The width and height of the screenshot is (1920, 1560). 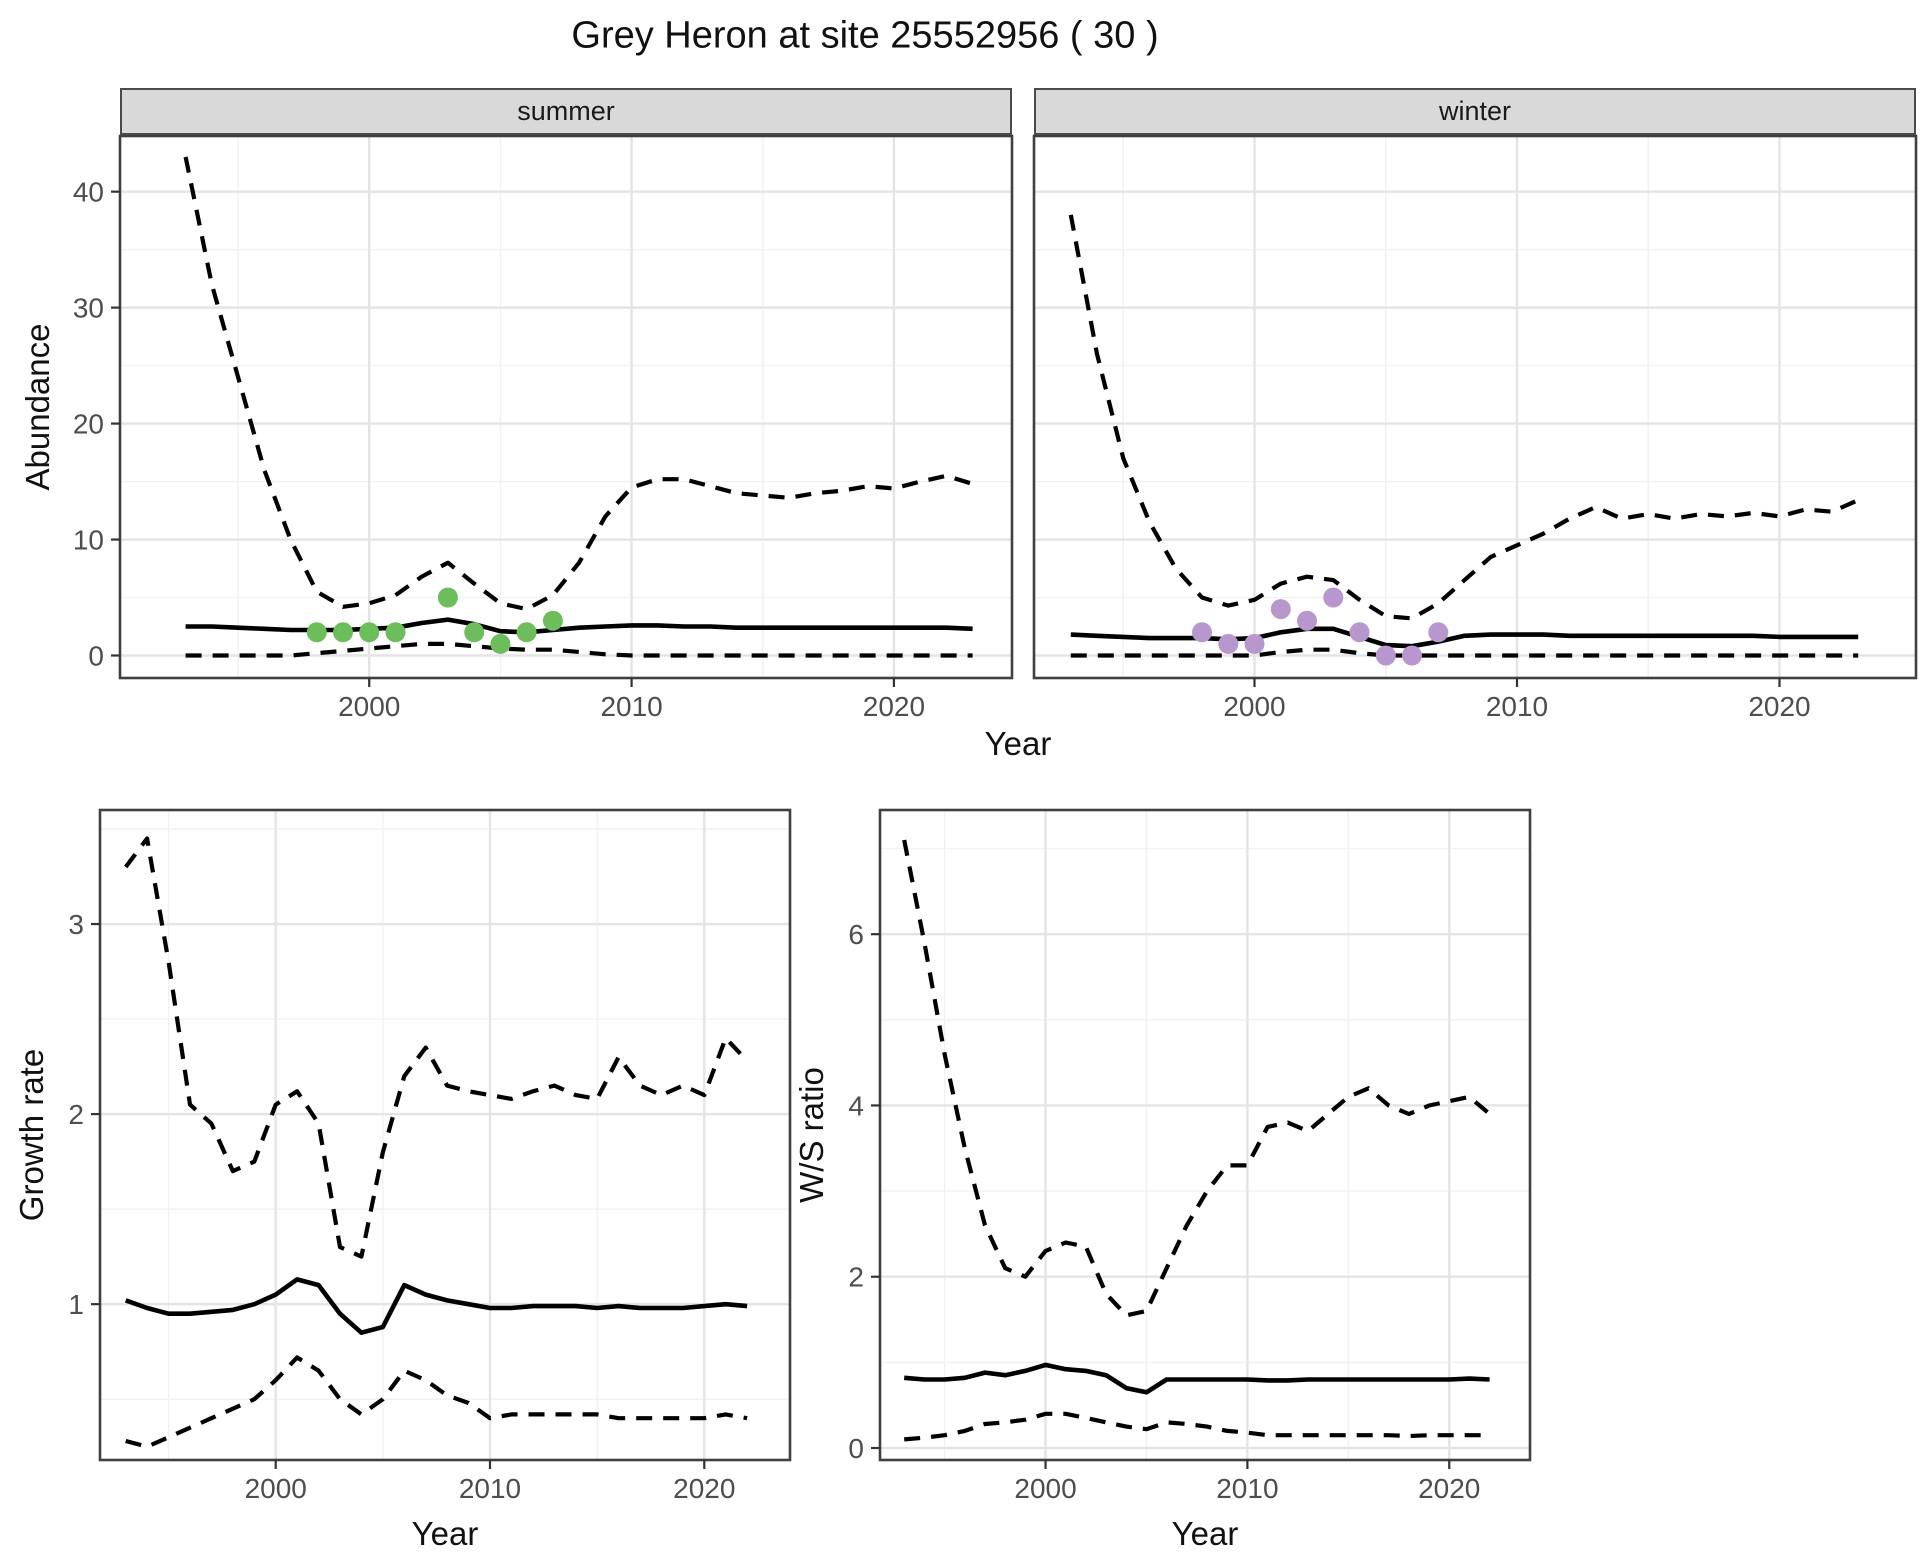 I want to click on facet-strip-winter: winter, so click(x=1475, y=111).